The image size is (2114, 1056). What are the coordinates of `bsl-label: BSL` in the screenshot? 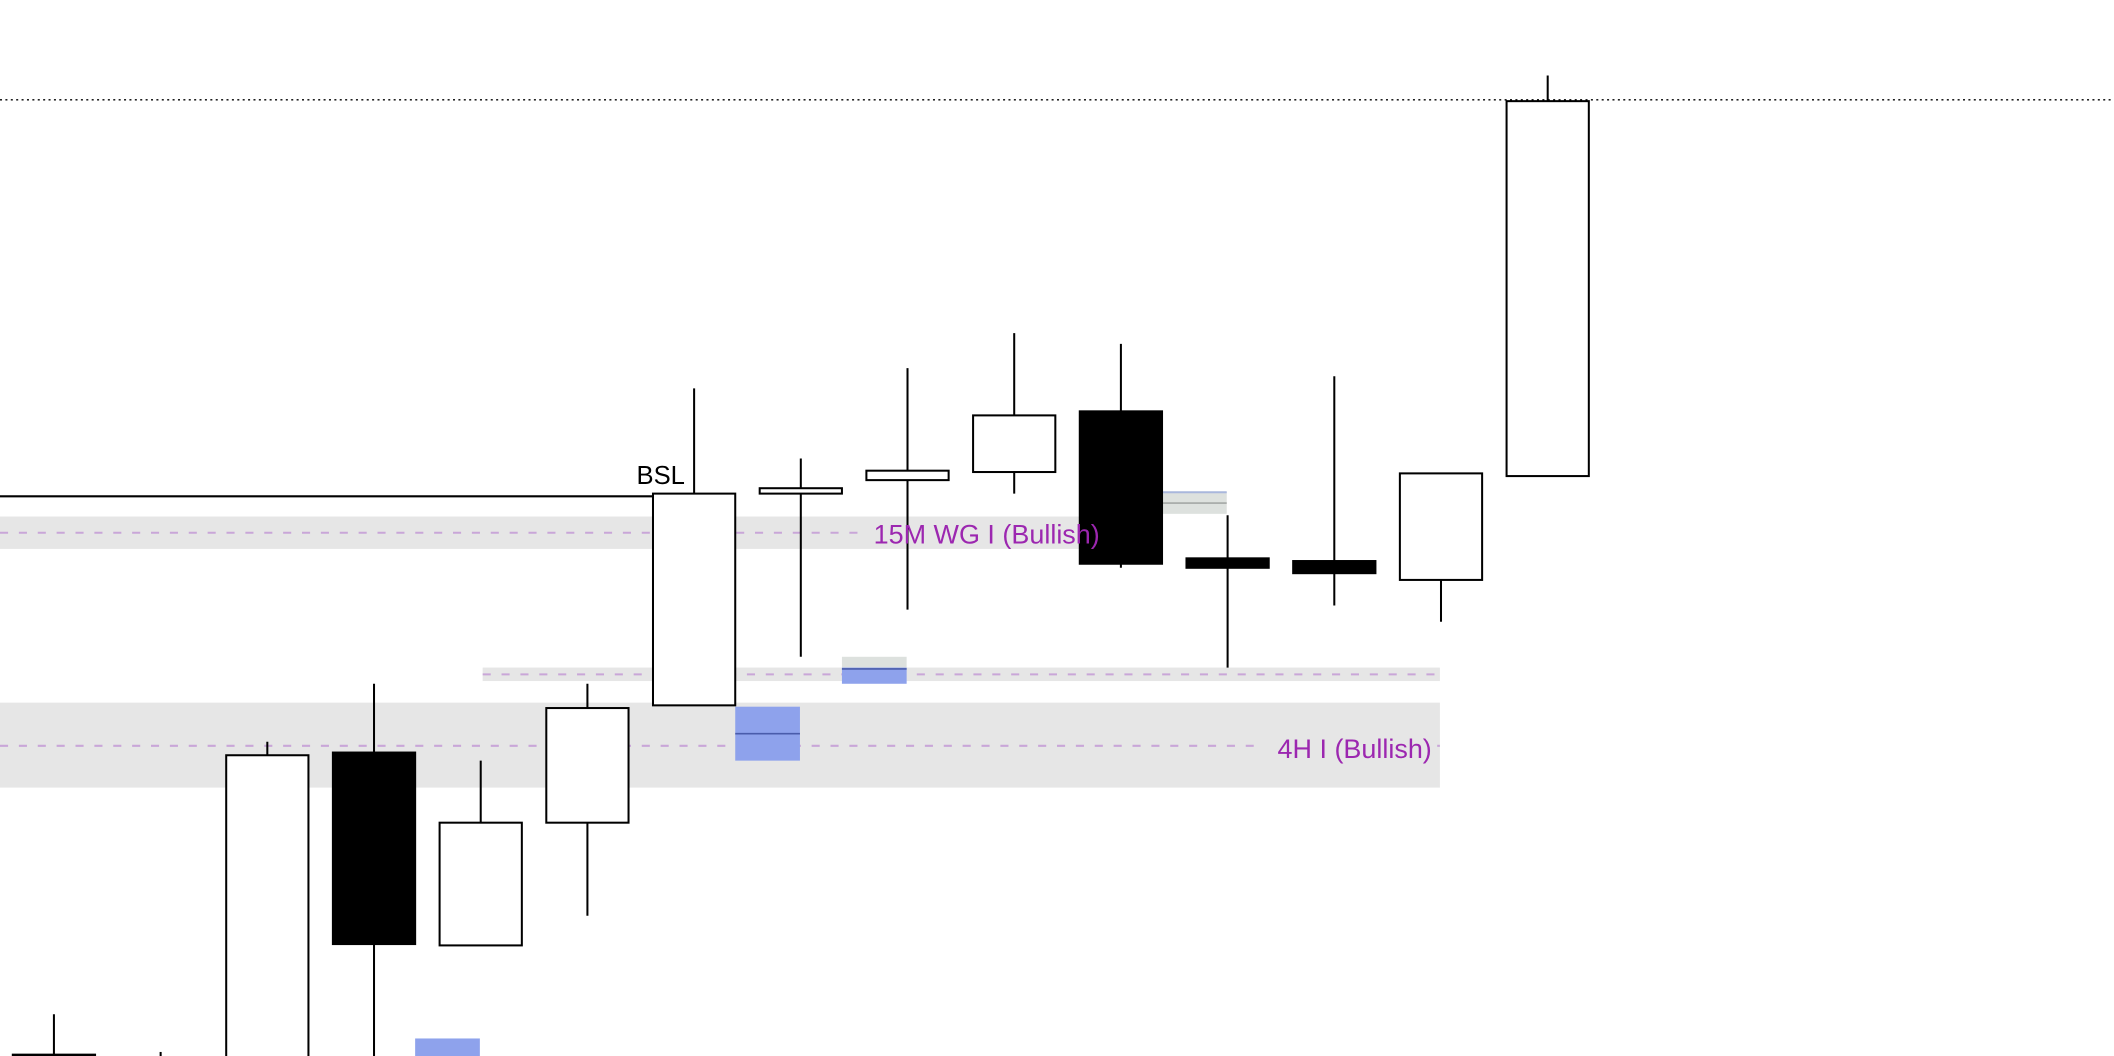 It's located at (660, 476).